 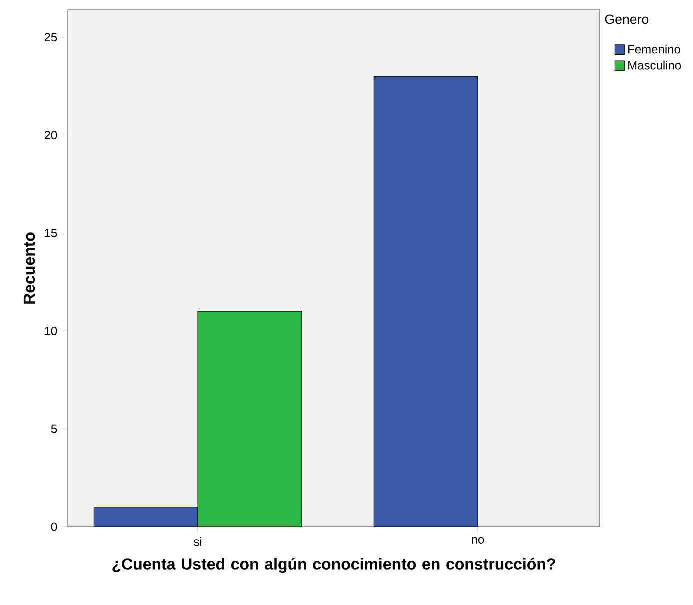 What do you see at coordinates (627, 19) in the screenshot?
I see `legend-title: Genero` at bounding box center [627, 19].